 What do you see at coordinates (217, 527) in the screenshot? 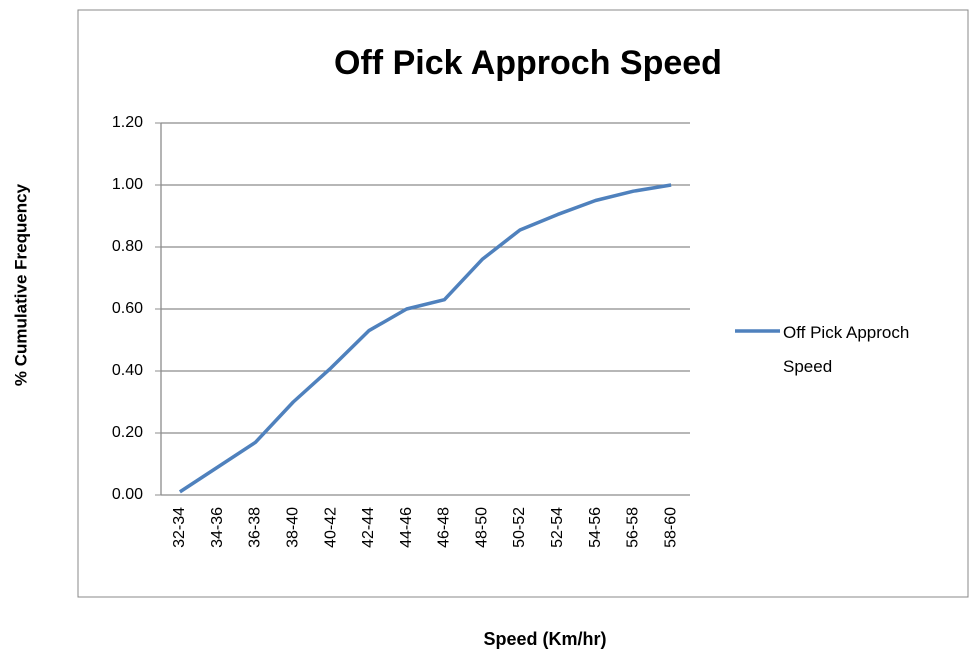
I see `x-tick-label: 34-36` at bounding box center [217, 527].